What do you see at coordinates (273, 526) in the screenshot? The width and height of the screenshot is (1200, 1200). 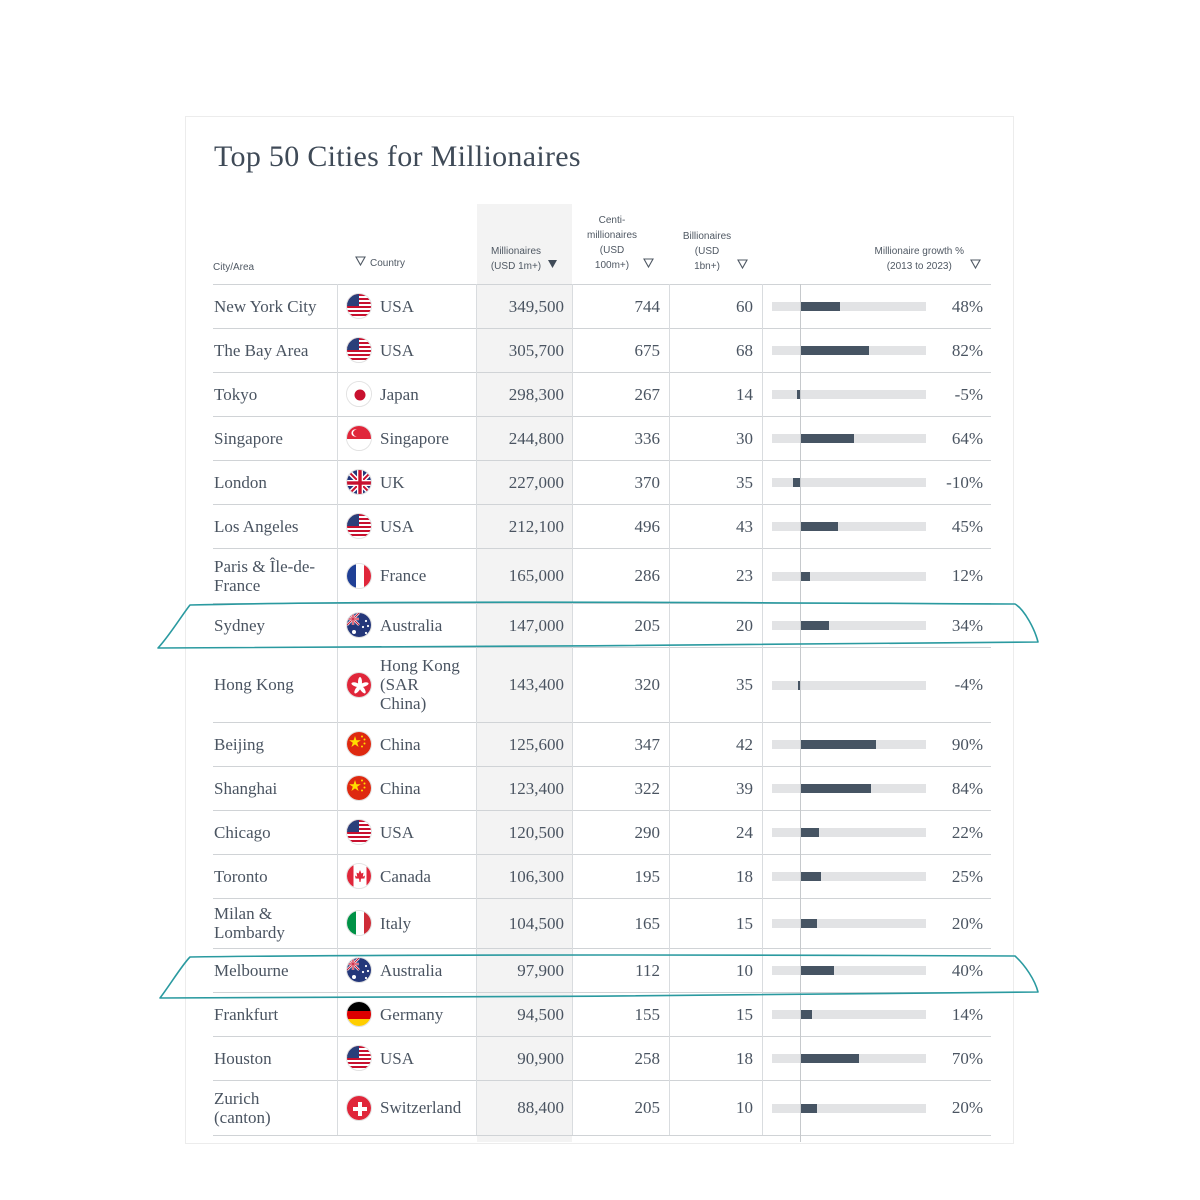 I see `city-name: Los Angeles` at bounding box center [273, 526].